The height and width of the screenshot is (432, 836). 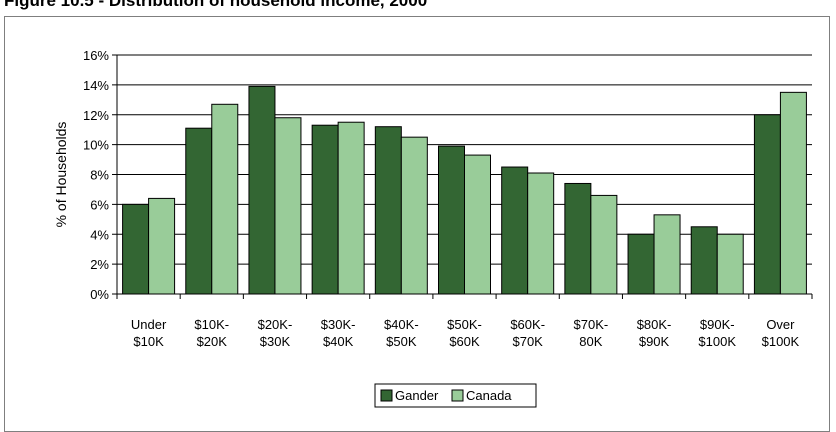 What do you see at coordinates (96, 145) in the screenshot?
I see `y-tick-label: 10%` at bounding box center [96, 145].